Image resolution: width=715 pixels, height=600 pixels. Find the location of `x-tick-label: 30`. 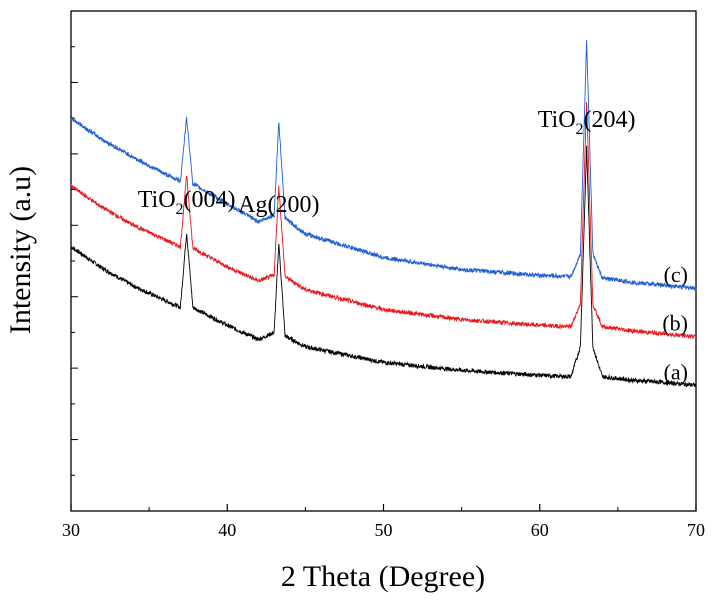

x-tick-label: 30 is located at coordinates (71, 530).